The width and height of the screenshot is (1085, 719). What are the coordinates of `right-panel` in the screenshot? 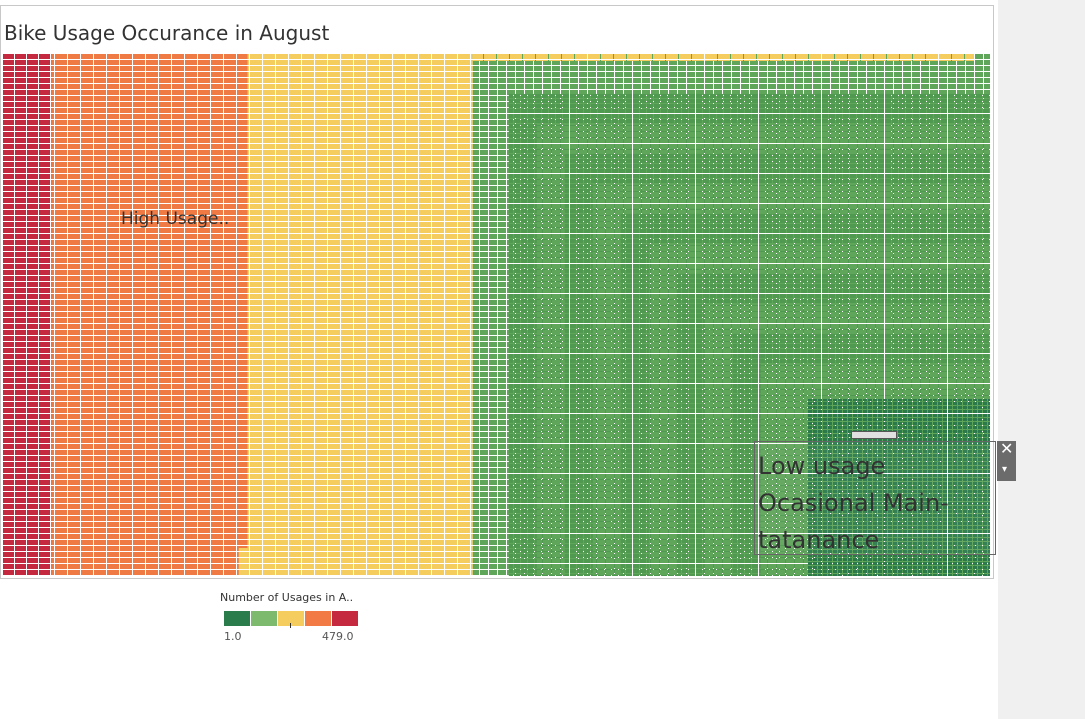 It's located at (1041, 359).